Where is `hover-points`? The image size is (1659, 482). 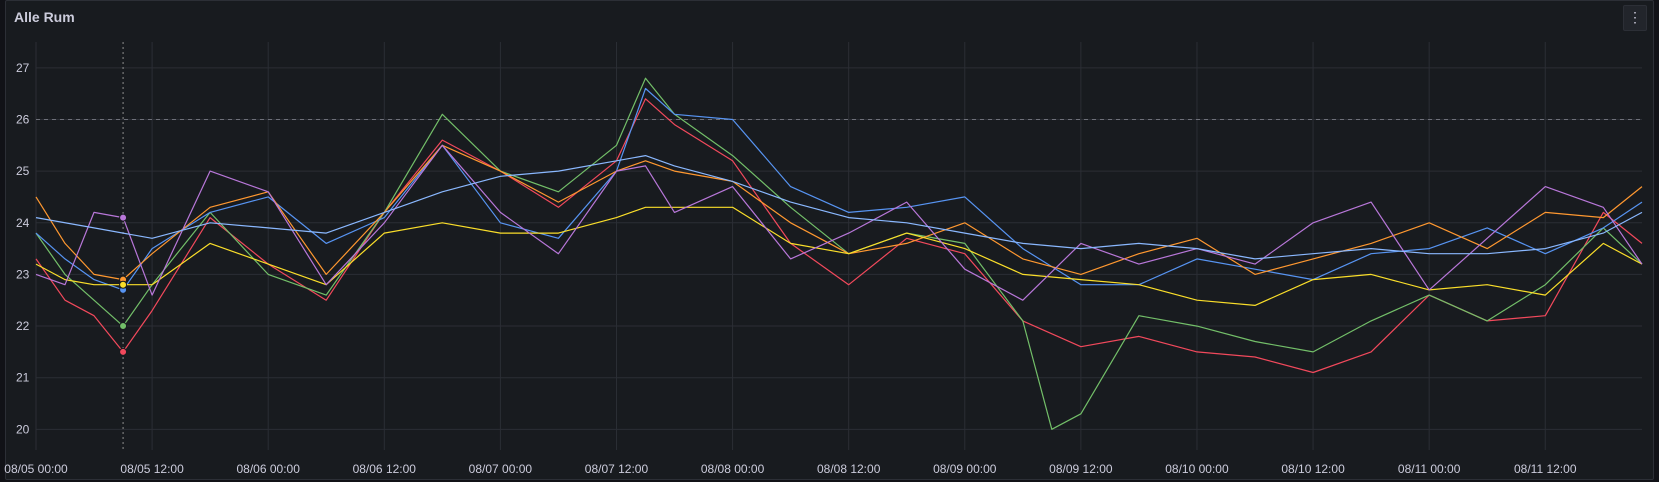
hover-points is located at coordinates (123, 284).